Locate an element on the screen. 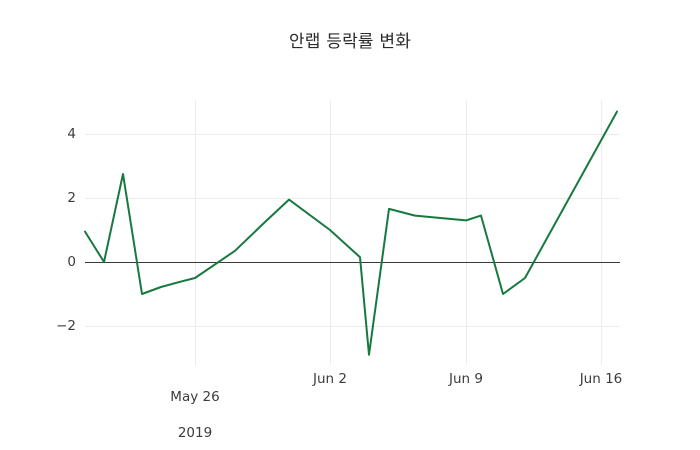 The image size is (700, 450). gridline-x-jun9 is located at coordinates (466, 232).